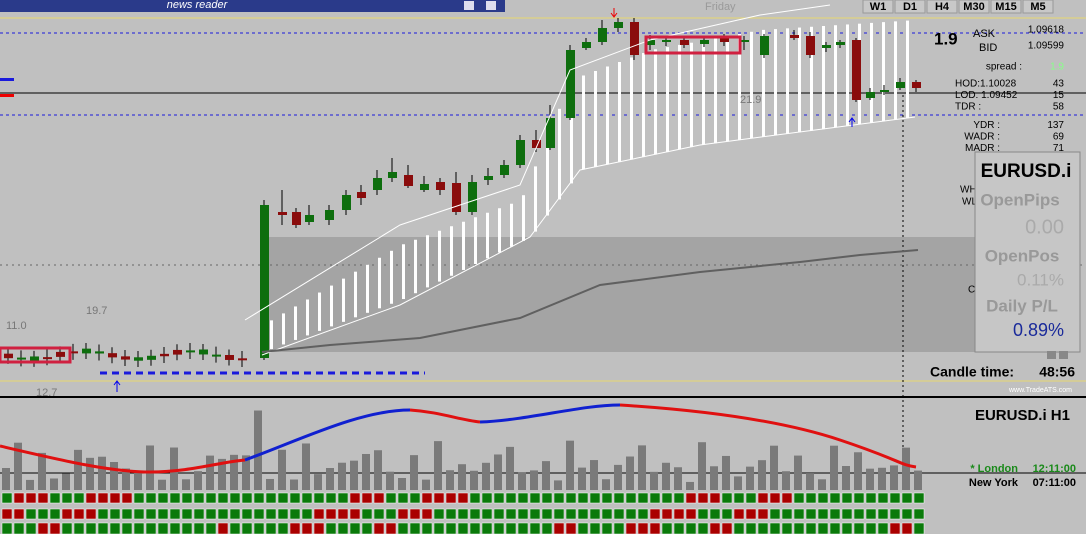 The image size is (1086, 534). I want to click on account-panel, so click(1027, 252).